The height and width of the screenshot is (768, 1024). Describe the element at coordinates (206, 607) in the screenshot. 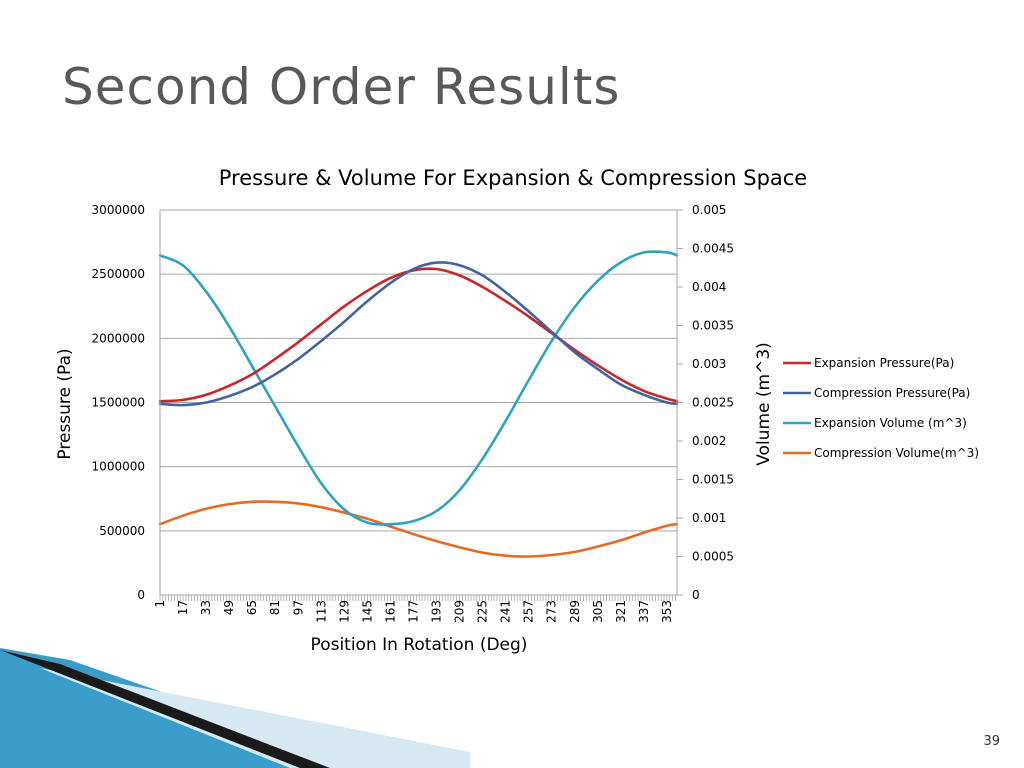

I see `x-tick-label: 33` at that location.